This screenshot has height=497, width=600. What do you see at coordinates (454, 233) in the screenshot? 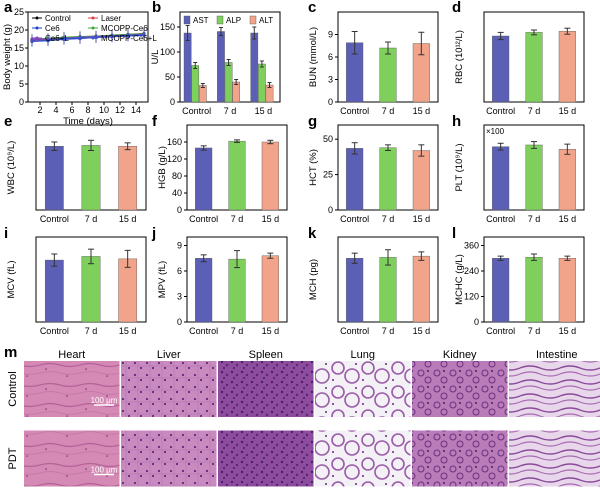
I see `panel-label-l: l` at bounding box center [454, 233].